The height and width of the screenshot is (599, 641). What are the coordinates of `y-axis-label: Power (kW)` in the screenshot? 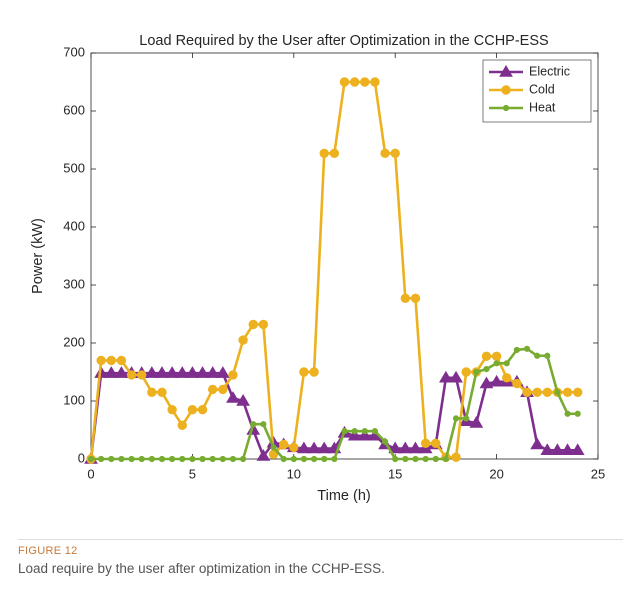 It's located at (38, 256).